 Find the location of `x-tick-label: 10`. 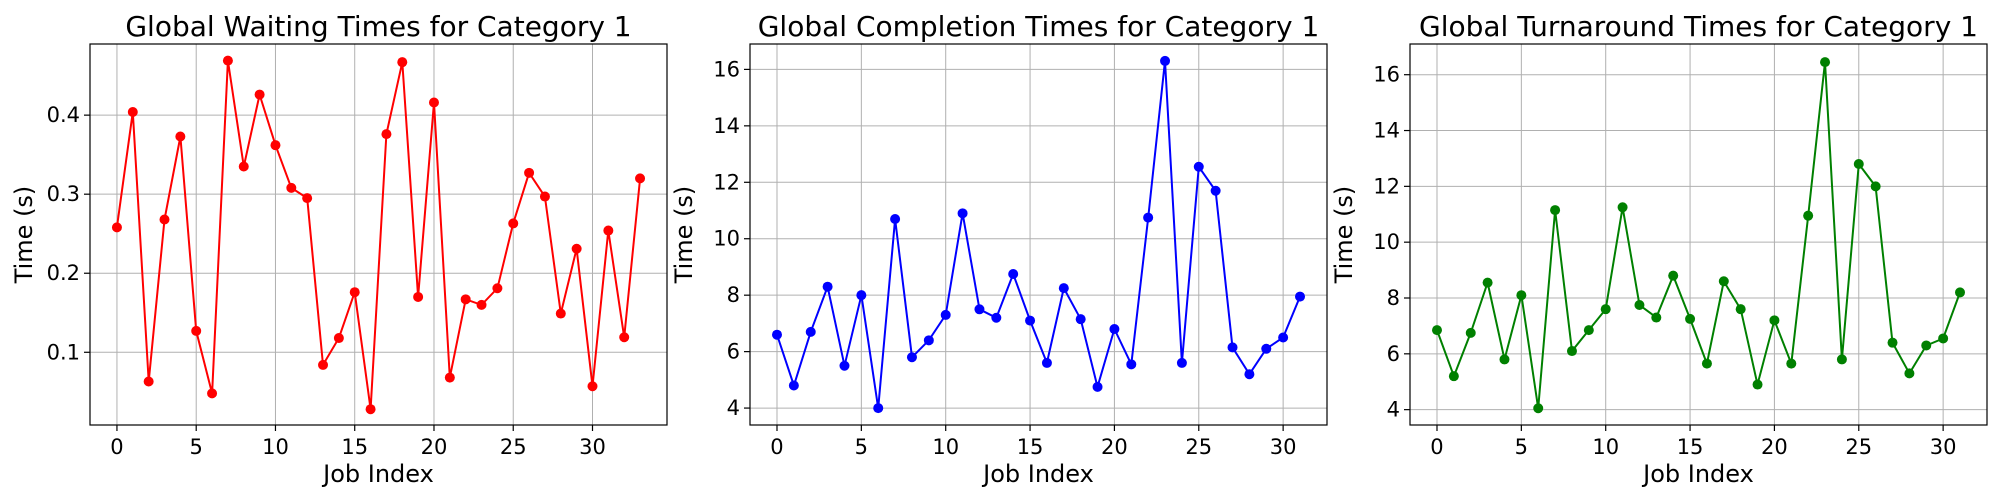

x-tick-label: 10 is located at coordinates (1605, 447).